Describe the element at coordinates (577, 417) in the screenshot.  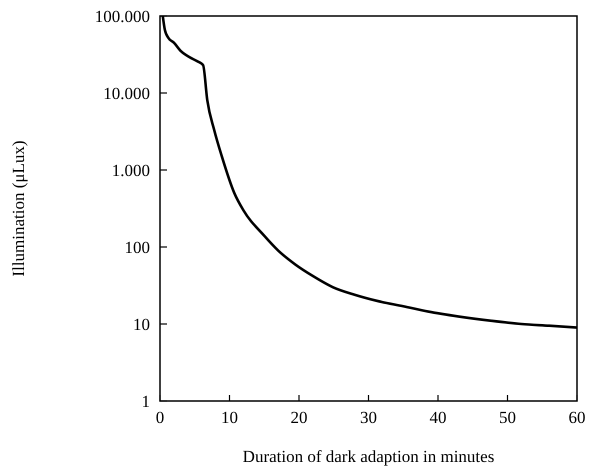
I see `x-tick-label: 60` at that location.